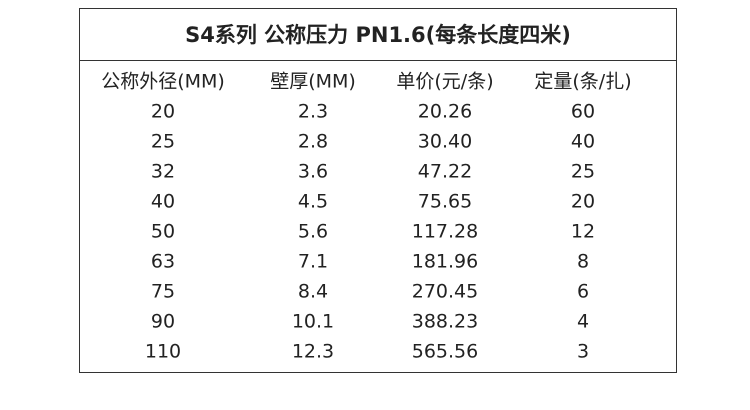 This screenshot has height=410, width=750. I want to click on table-cell: 8.4, so click(313, 292).